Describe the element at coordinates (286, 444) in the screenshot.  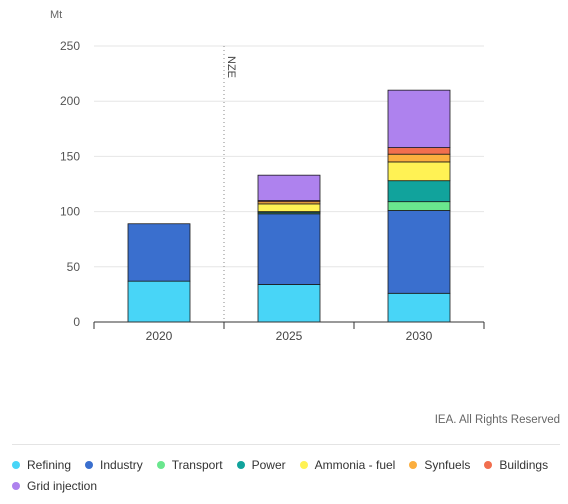
I see `legend-divider` at that location.